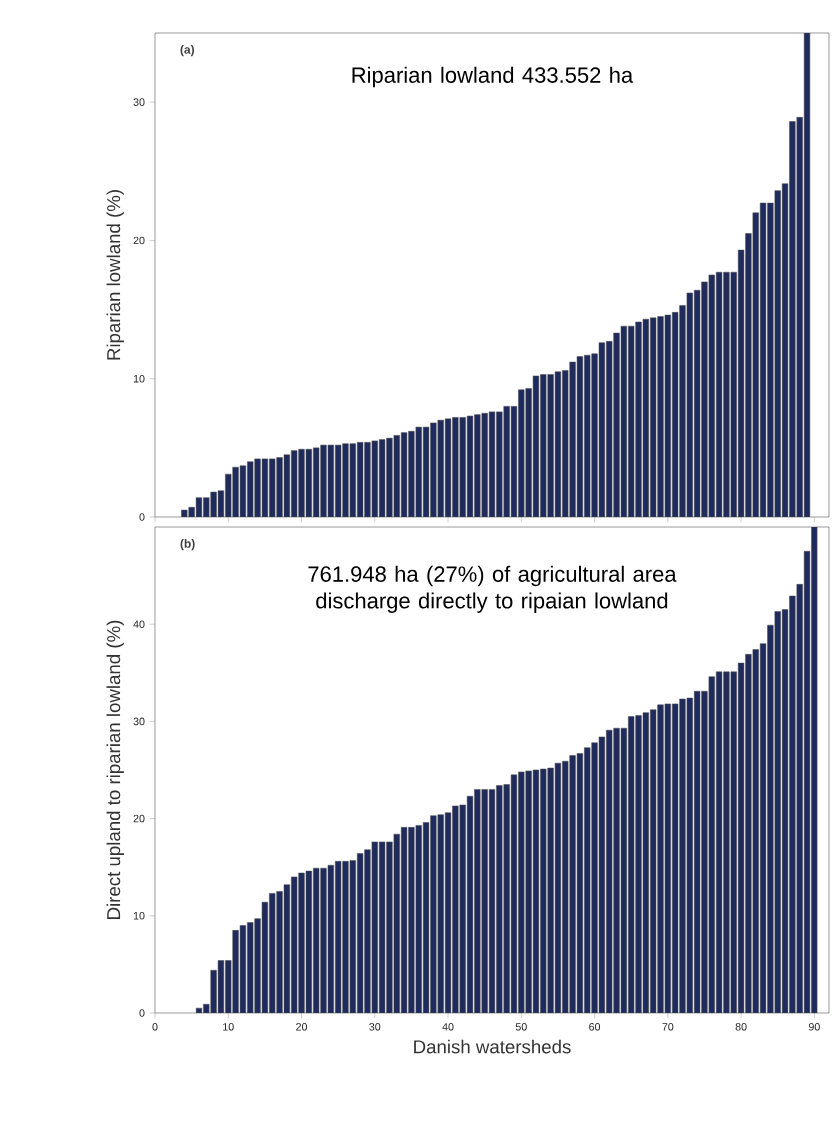 This screenshot has width=838, height=1135. Describe the element at coordinates (521, 1027) in the screenshot. I see `x-tick-label: 50` at that location.